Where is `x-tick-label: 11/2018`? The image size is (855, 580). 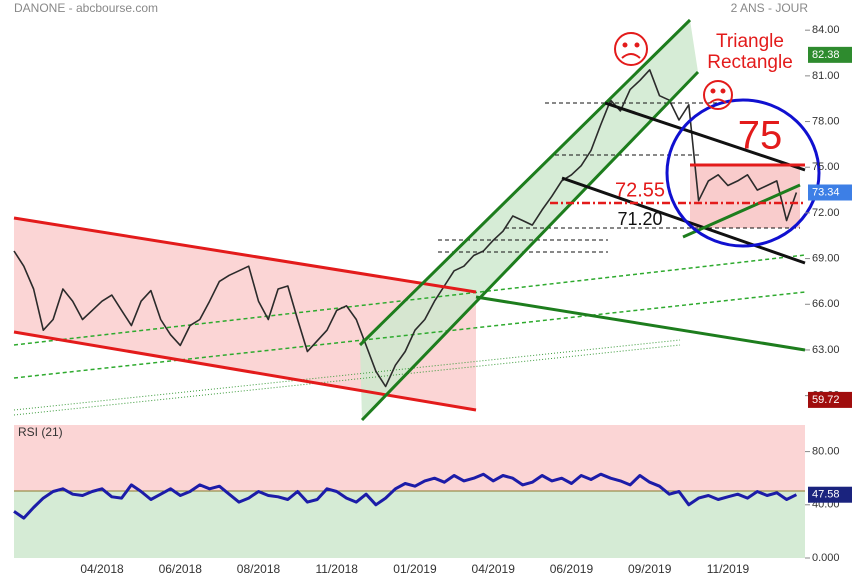
x-tick-label: 11/2018 is located at coordinates (336, 569).